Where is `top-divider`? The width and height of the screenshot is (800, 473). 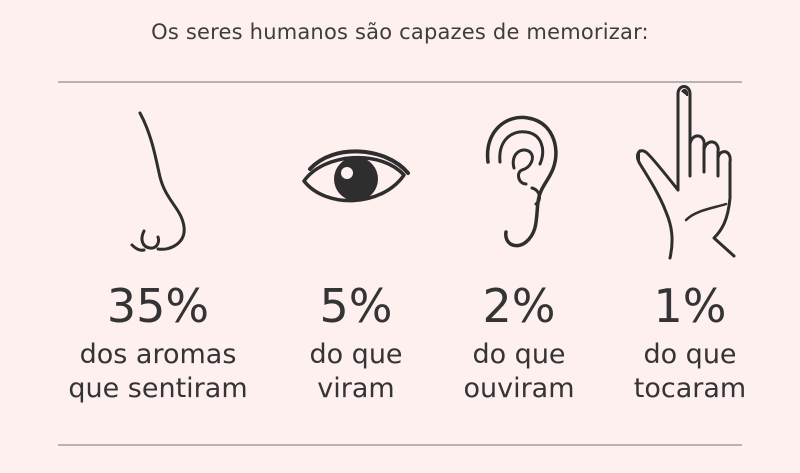 top-divider is located at coordinates (400, 82).